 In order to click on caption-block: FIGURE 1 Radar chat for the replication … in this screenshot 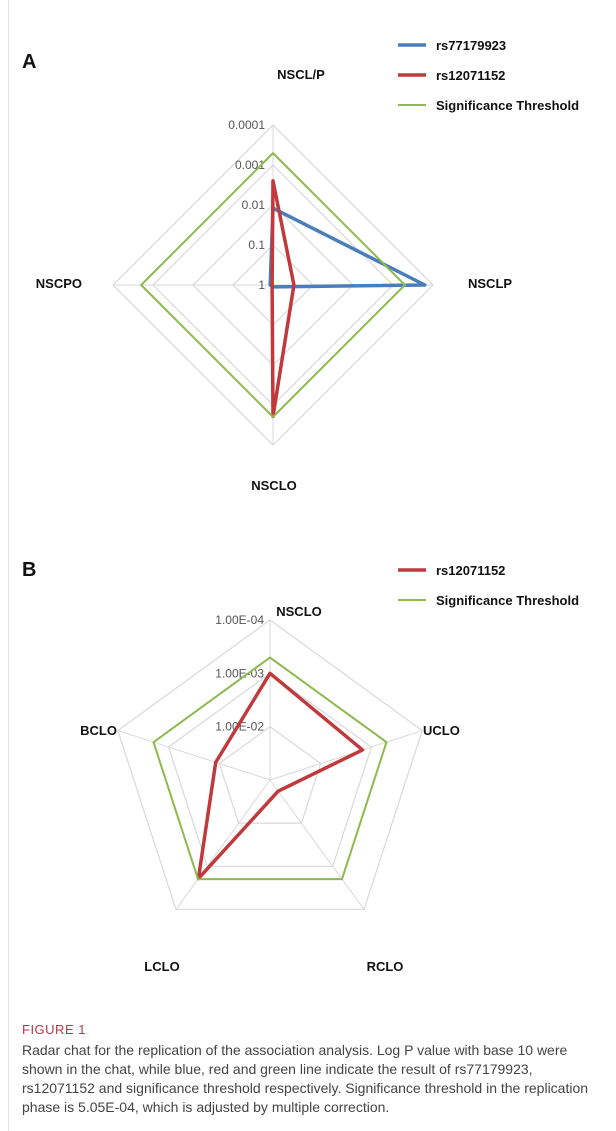, I will do `click(312, 1069)`.